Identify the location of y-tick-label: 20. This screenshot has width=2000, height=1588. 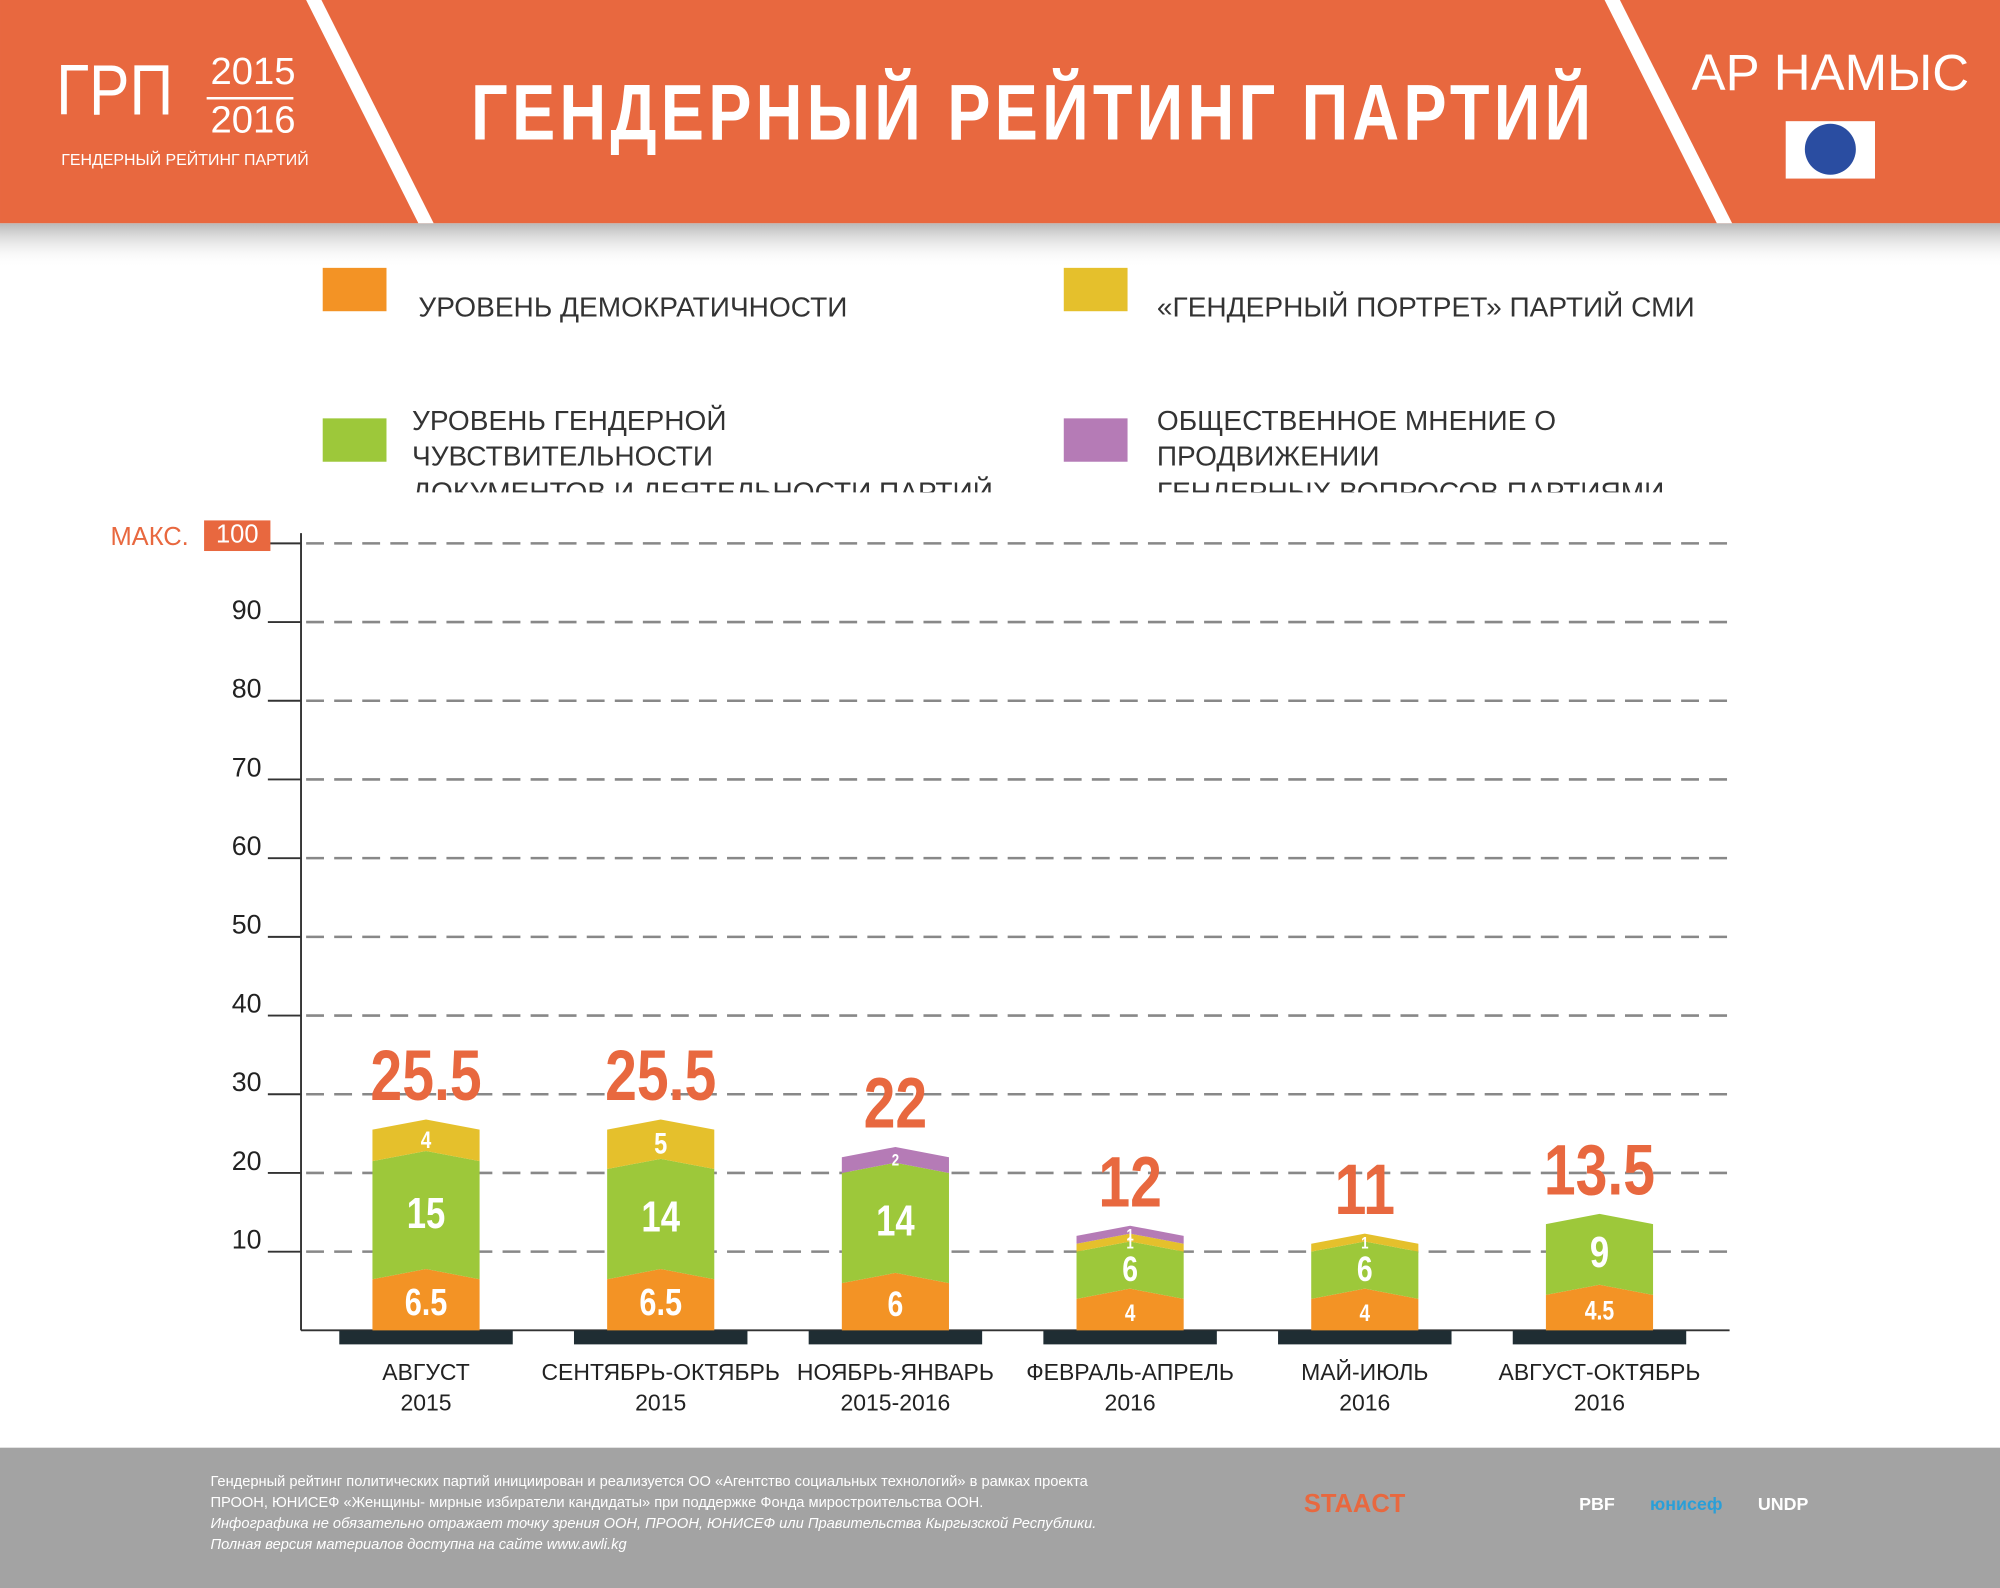
(247, 1161).